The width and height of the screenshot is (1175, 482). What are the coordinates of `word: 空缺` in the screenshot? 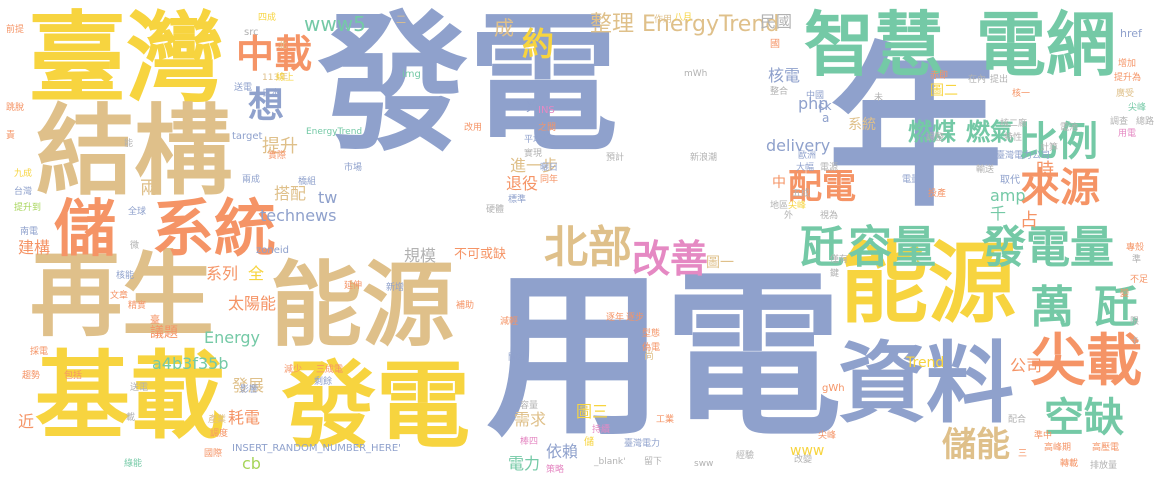 It's located at (1084, 418).